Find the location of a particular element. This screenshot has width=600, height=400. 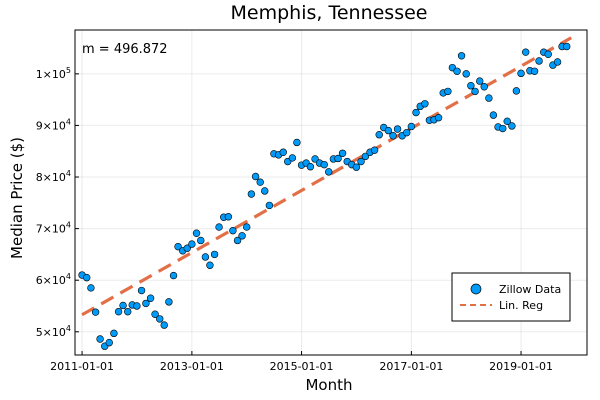

legend-label-line: Lin. Reg is located at coordinates (521, 305).